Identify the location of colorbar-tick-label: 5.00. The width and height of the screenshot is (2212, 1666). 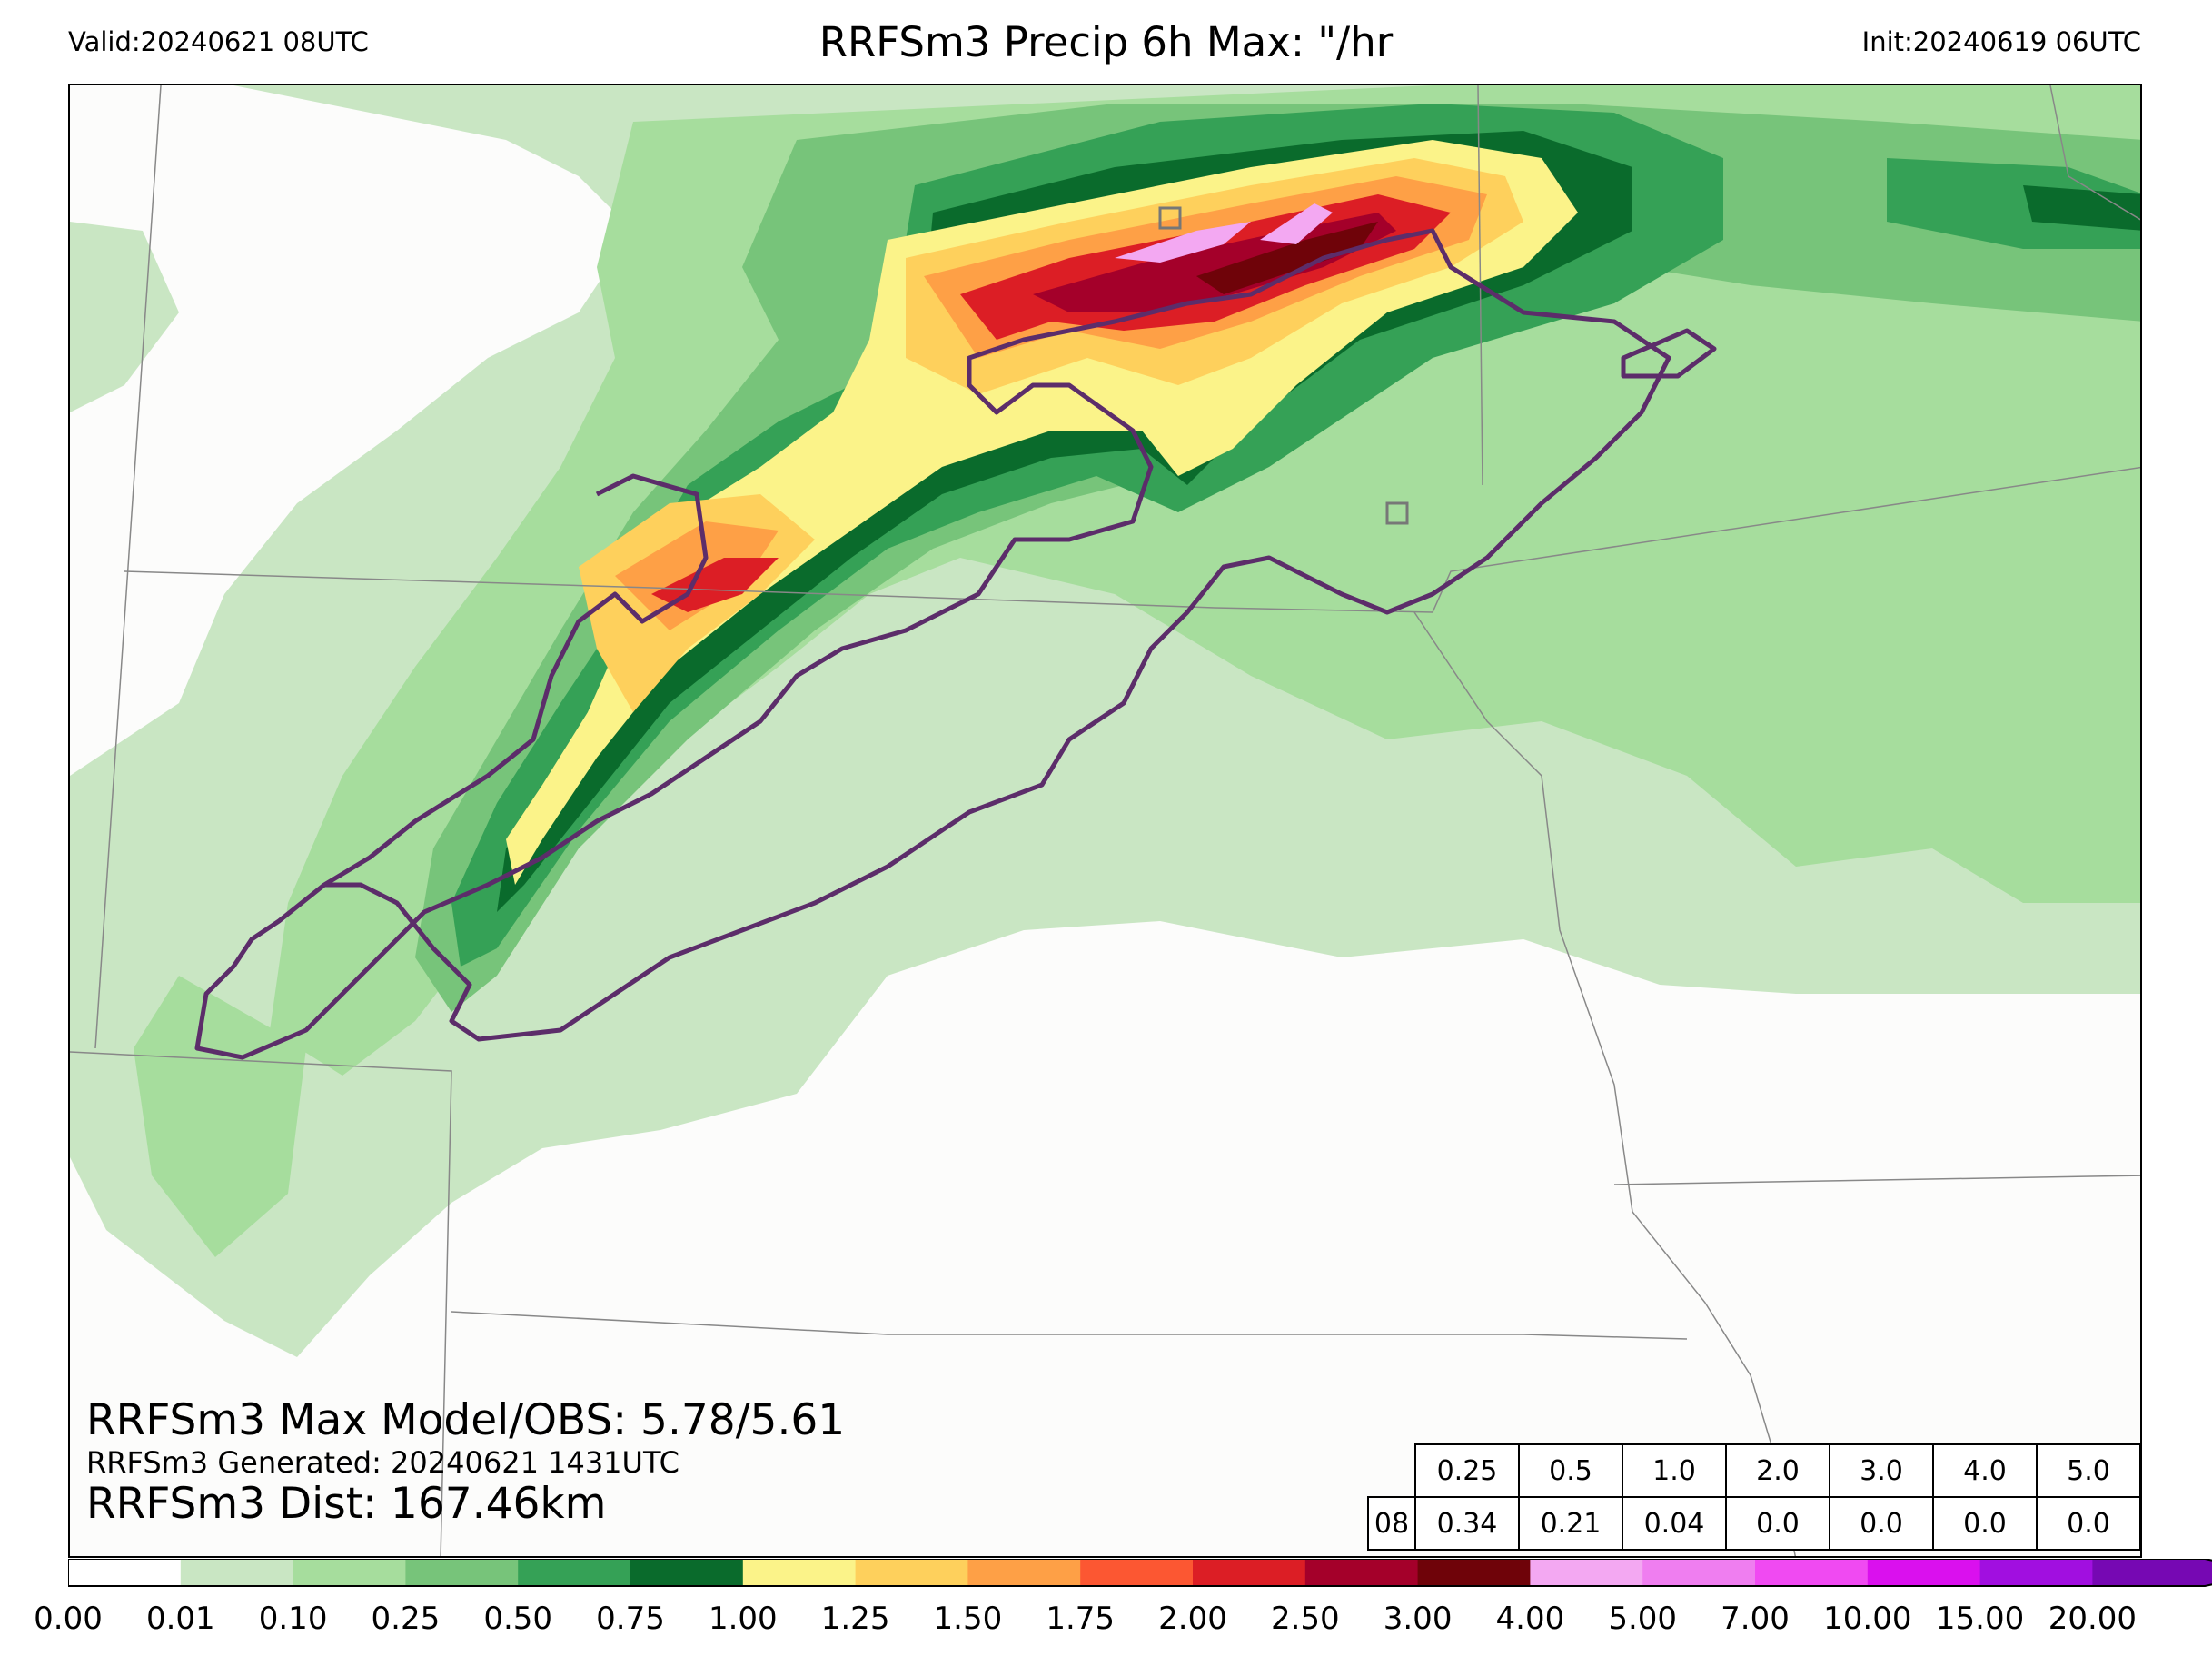
(1643, 1619).